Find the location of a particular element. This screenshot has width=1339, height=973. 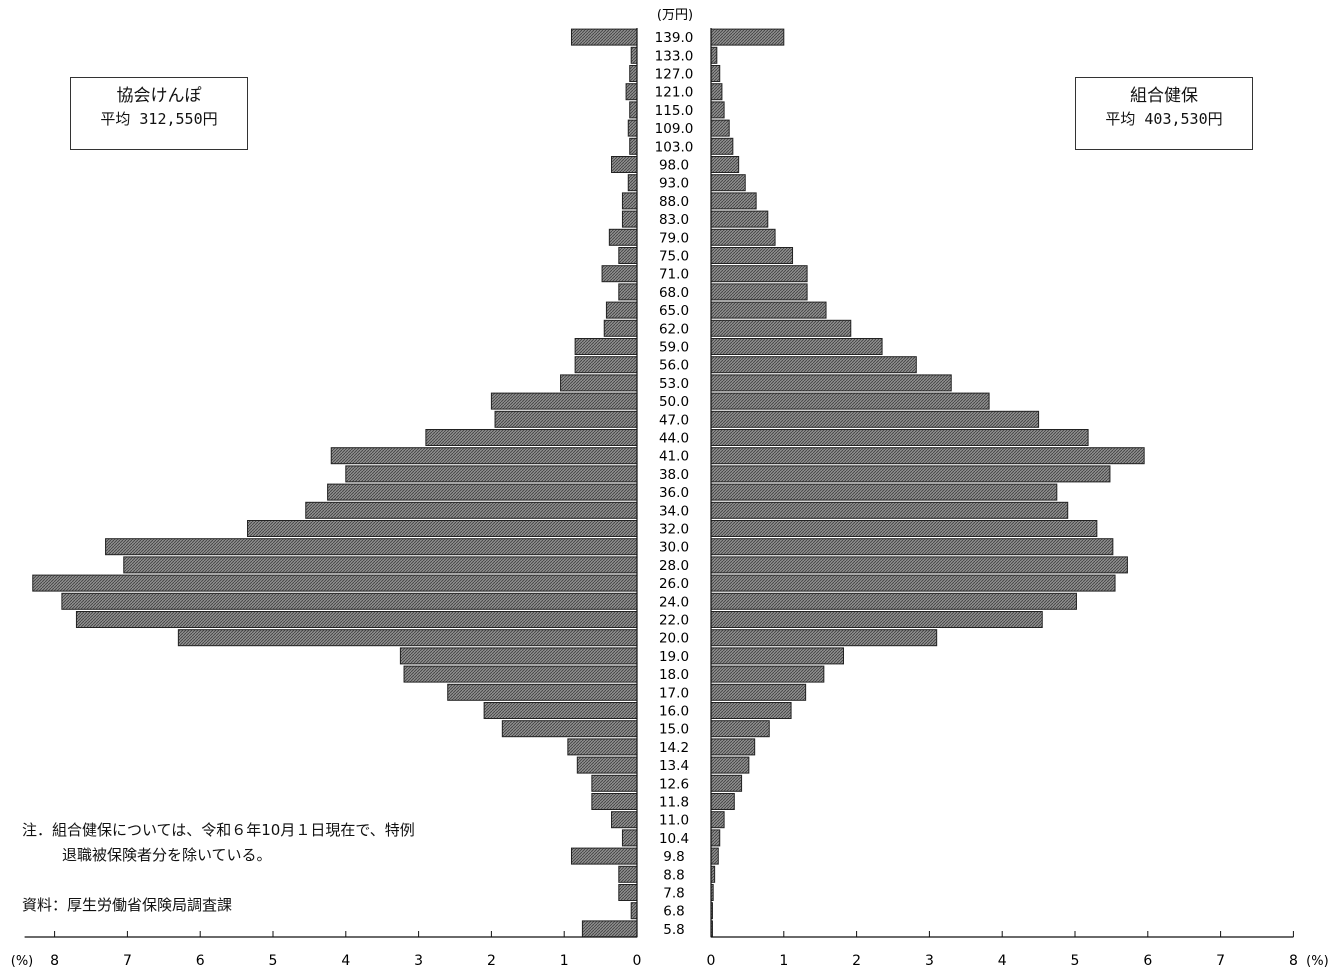

bar-kumiai-103.0 is located at coordinates (722, 146).